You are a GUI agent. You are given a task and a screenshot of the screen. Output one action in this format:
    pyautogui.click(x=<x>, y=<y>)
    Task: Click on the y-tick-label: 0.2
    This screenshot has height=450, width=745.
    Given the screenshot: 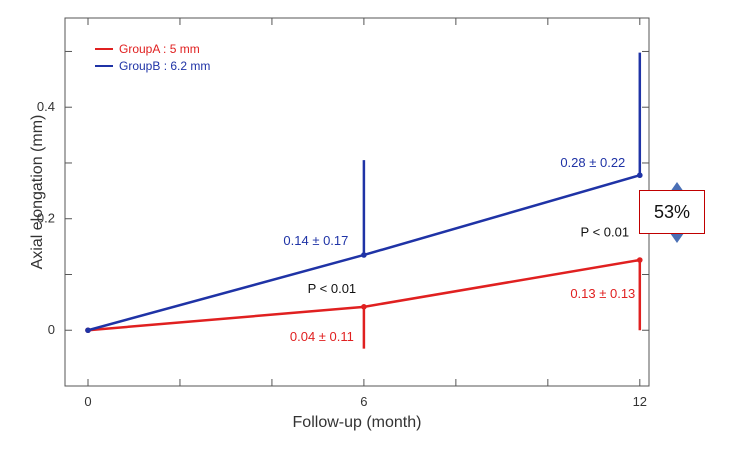 What is the action you would take?
    pyautogui.click(x=46, y=218)
    